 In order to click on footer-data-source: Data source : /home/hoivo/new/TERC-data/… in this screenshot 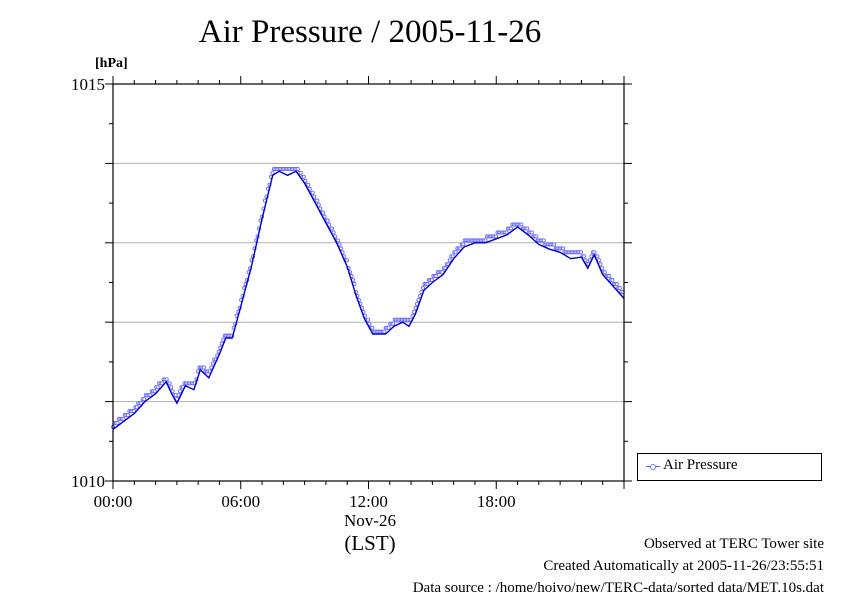, I will do `click(618, 588)`.